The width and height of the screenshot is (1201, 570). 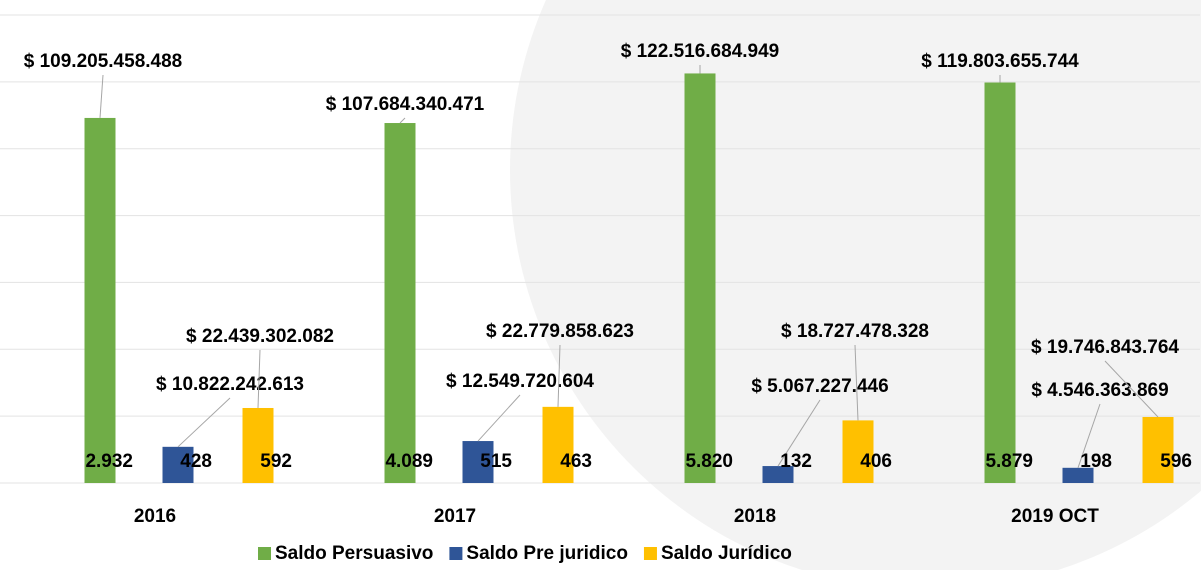 What do you see at coordinates (796, 461) in the screenshot?
I see `count-label: 132` at bounding box center [796, 461].